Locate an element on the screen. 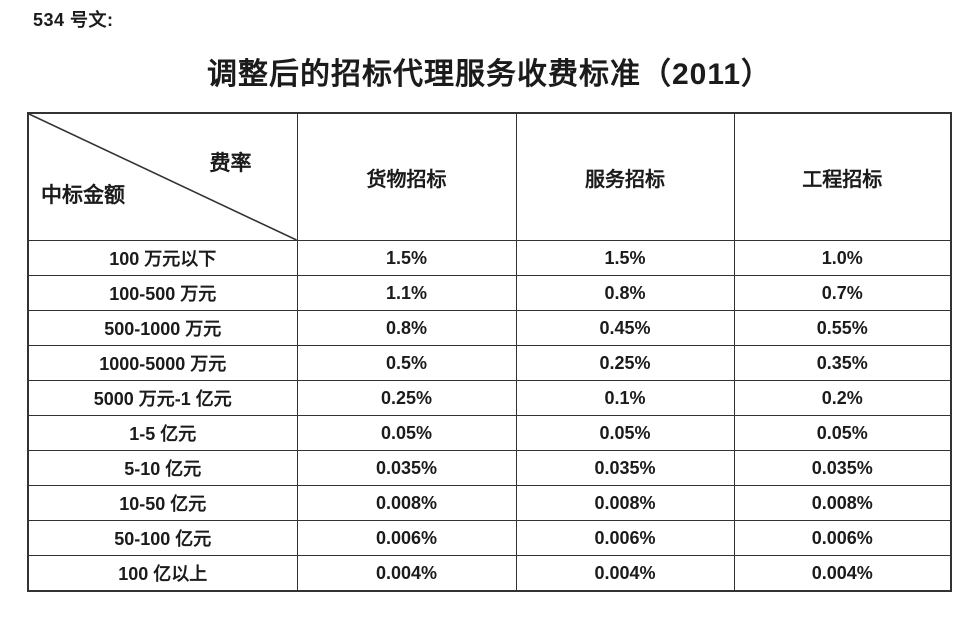 This screenshot has height=629, width=979. table-row: 1000-5000 万元 0.5% 0.25% 0.35% is located at coordinates (489, 363).